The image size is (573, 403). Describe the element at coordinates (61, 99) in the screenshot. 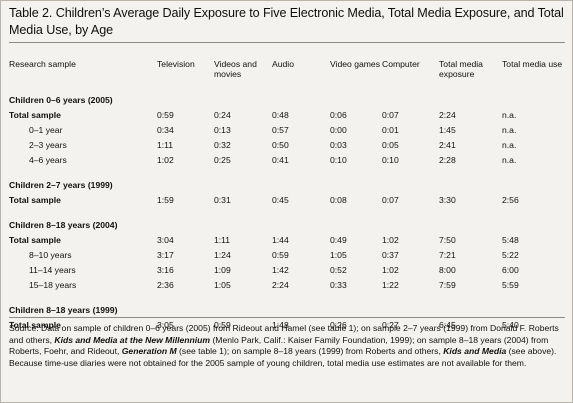

I see `group-label: Children 0–6 years (2005)` at that location.